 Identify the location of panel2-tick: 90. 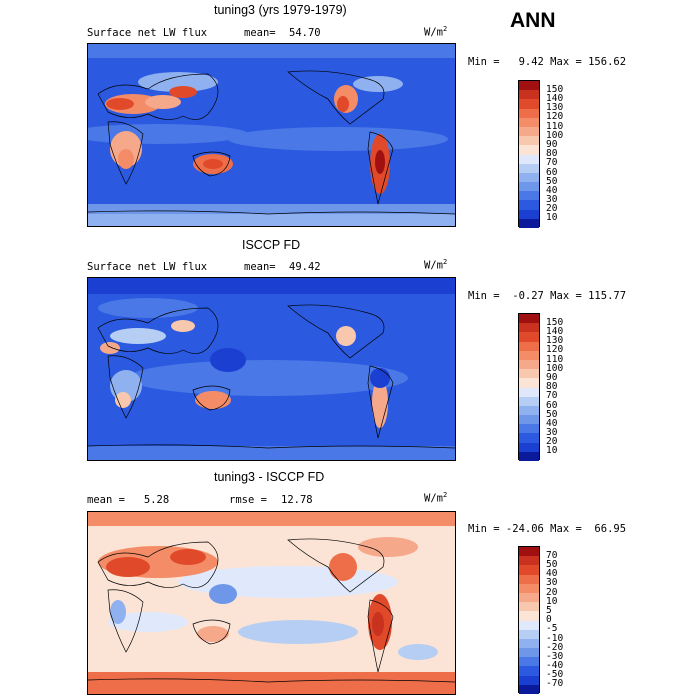
(552, 377).